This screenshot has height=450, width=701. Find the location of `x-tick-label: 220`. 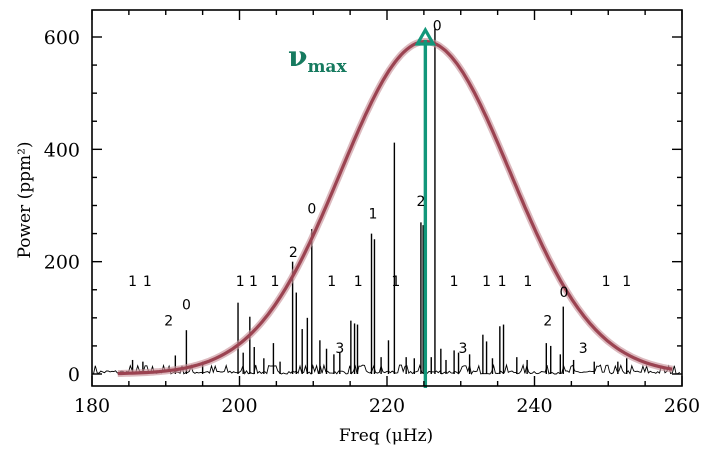

x-tick-label: 220 is located at coordinates (387, 406).